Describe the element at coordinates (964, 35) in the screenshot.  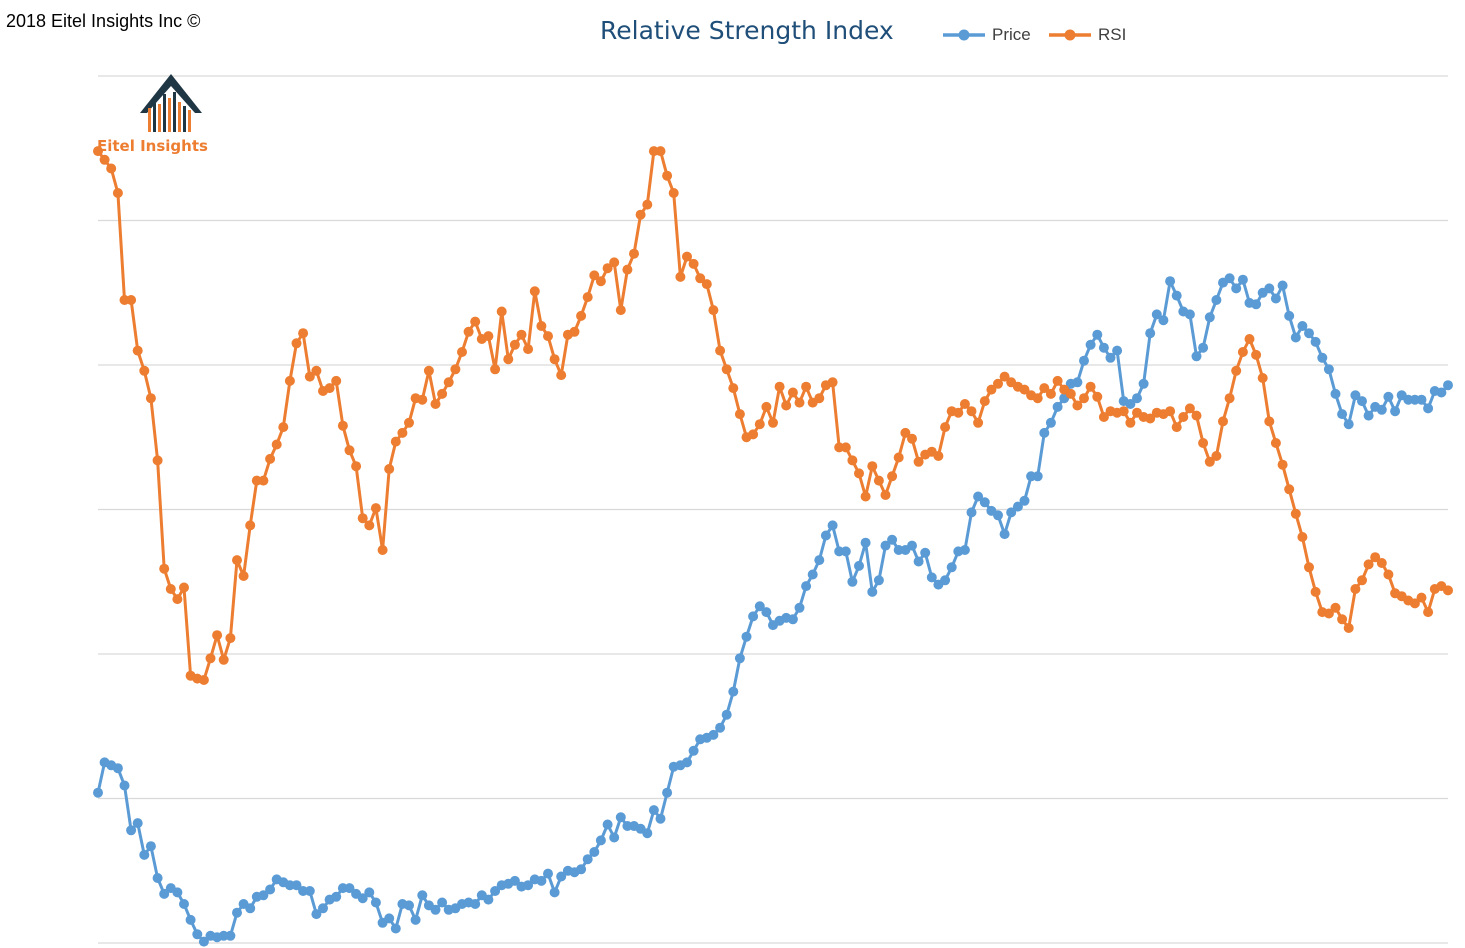
I see `legend-price-marker` at that location.